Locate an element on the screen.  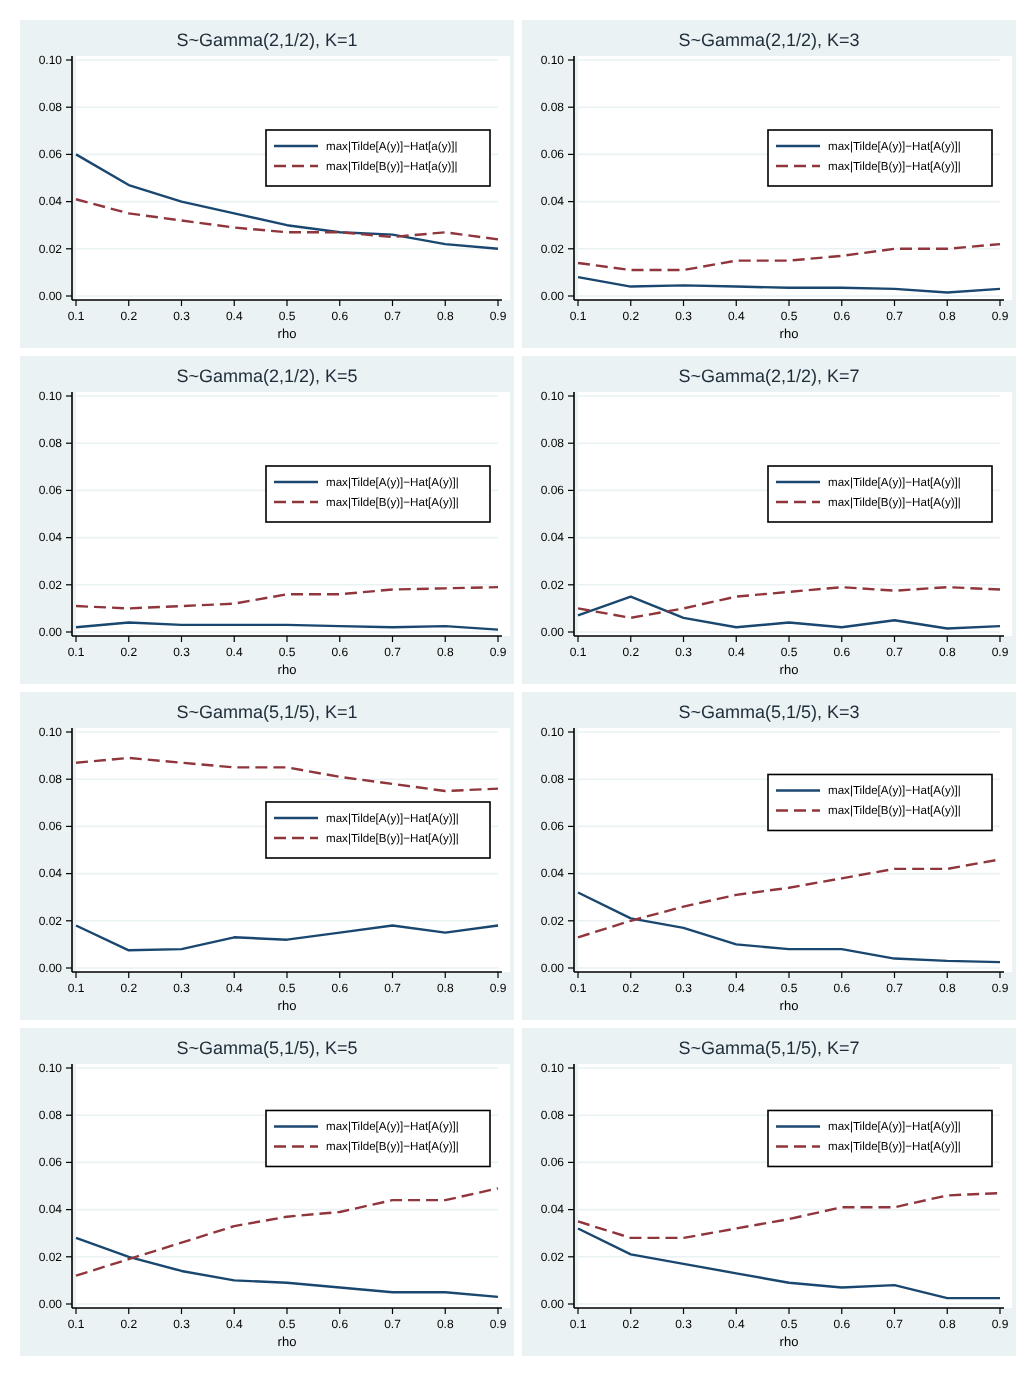
chart-title: S~Gamma(5,1/5), K=7 is located at coordinates (769, 1048).